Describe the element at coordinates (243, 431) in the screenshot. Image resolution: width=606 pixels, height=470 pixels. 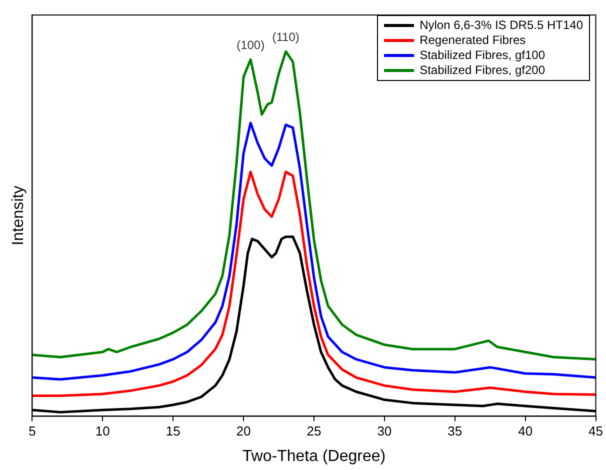
I see `x-tick-label: 20` at that location.